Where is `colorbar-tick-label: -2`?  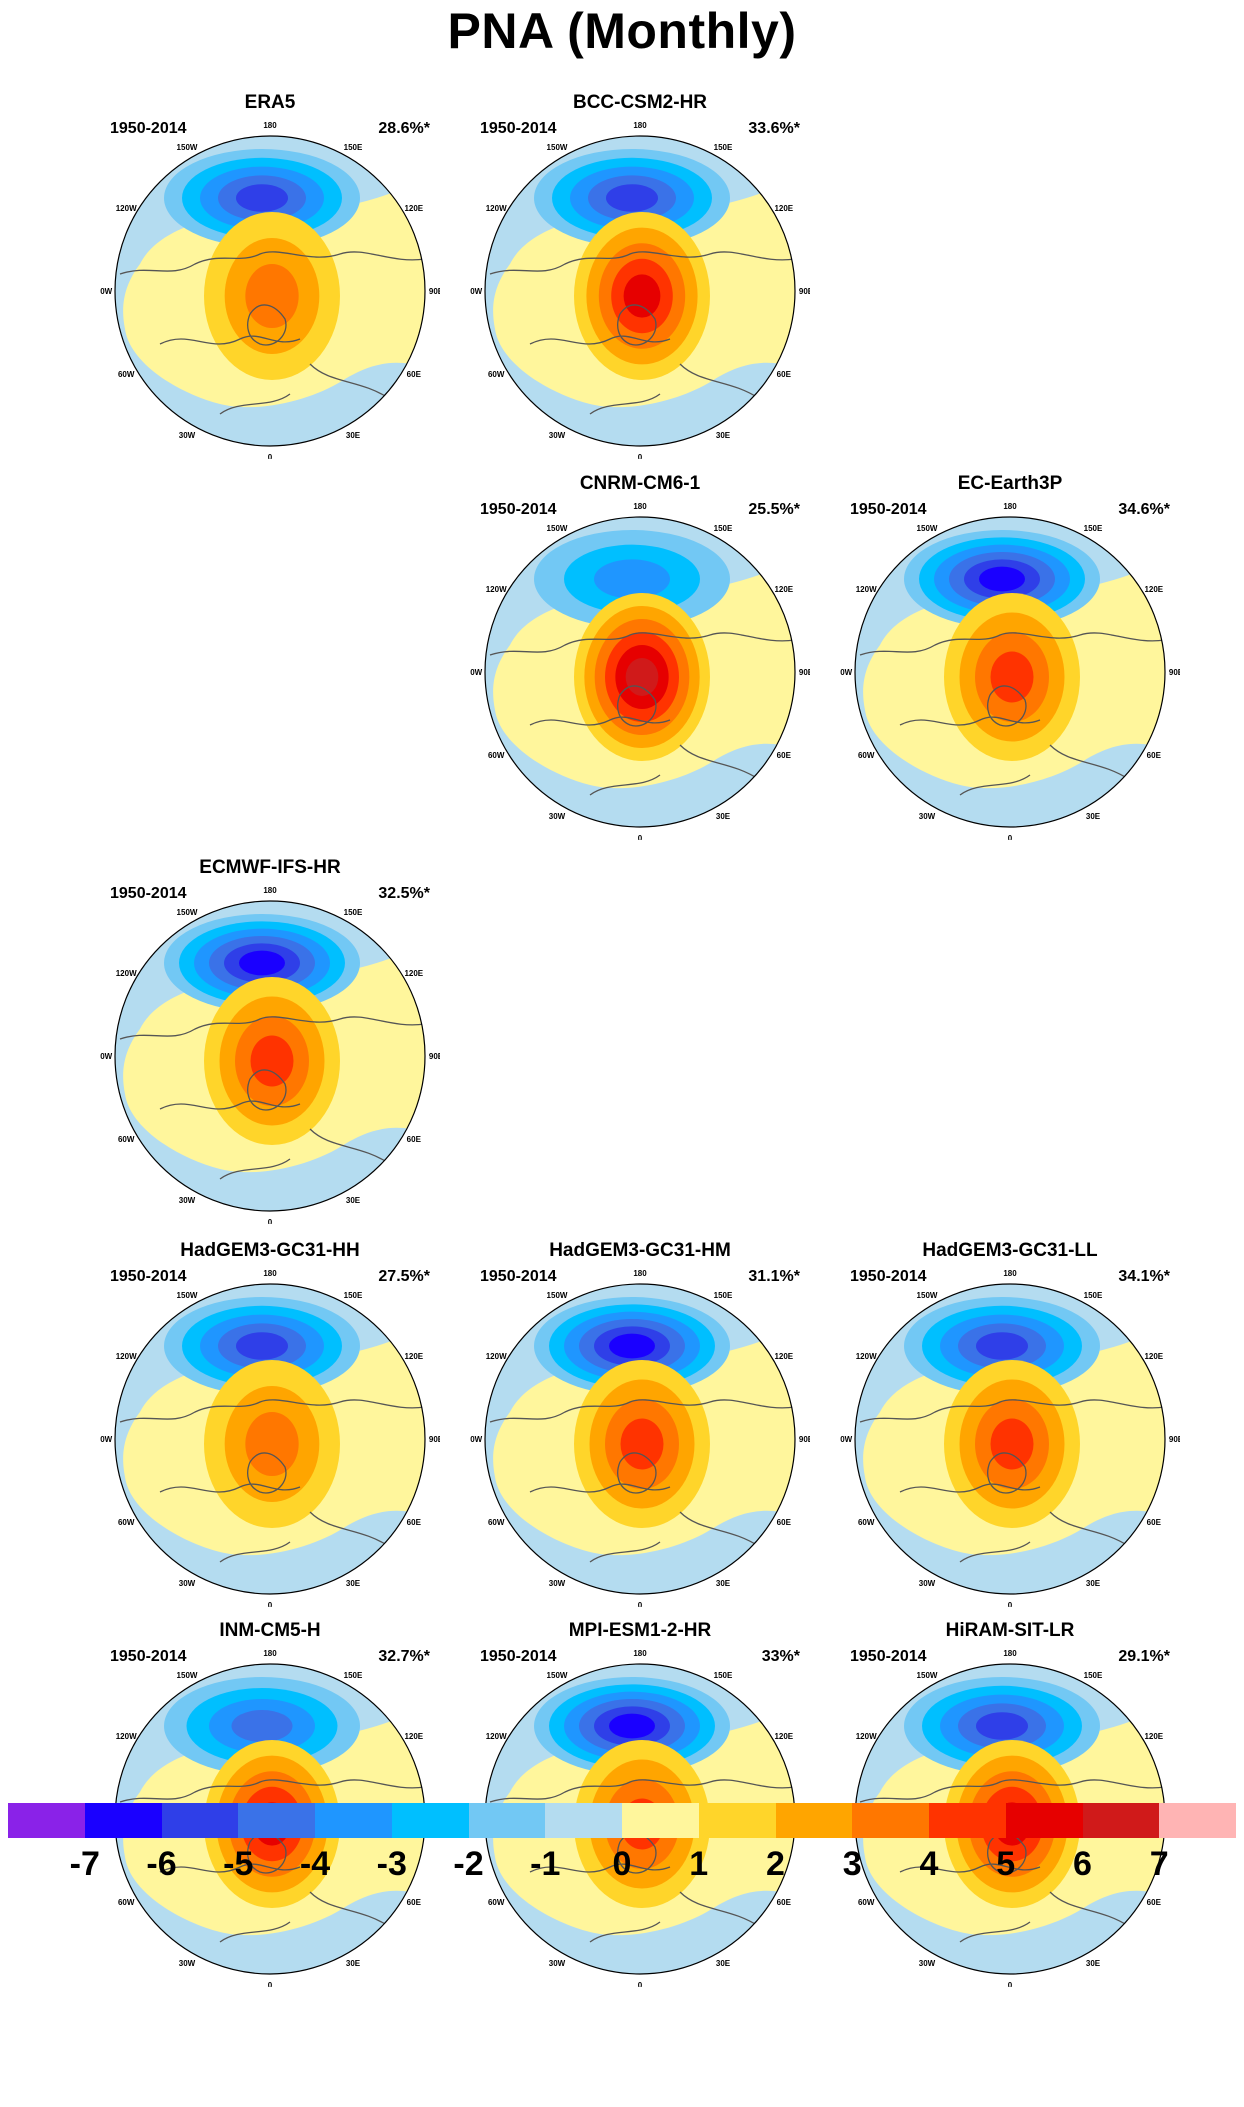
colorbar-tick-label: -2 is located at coordinates (468, 1864).